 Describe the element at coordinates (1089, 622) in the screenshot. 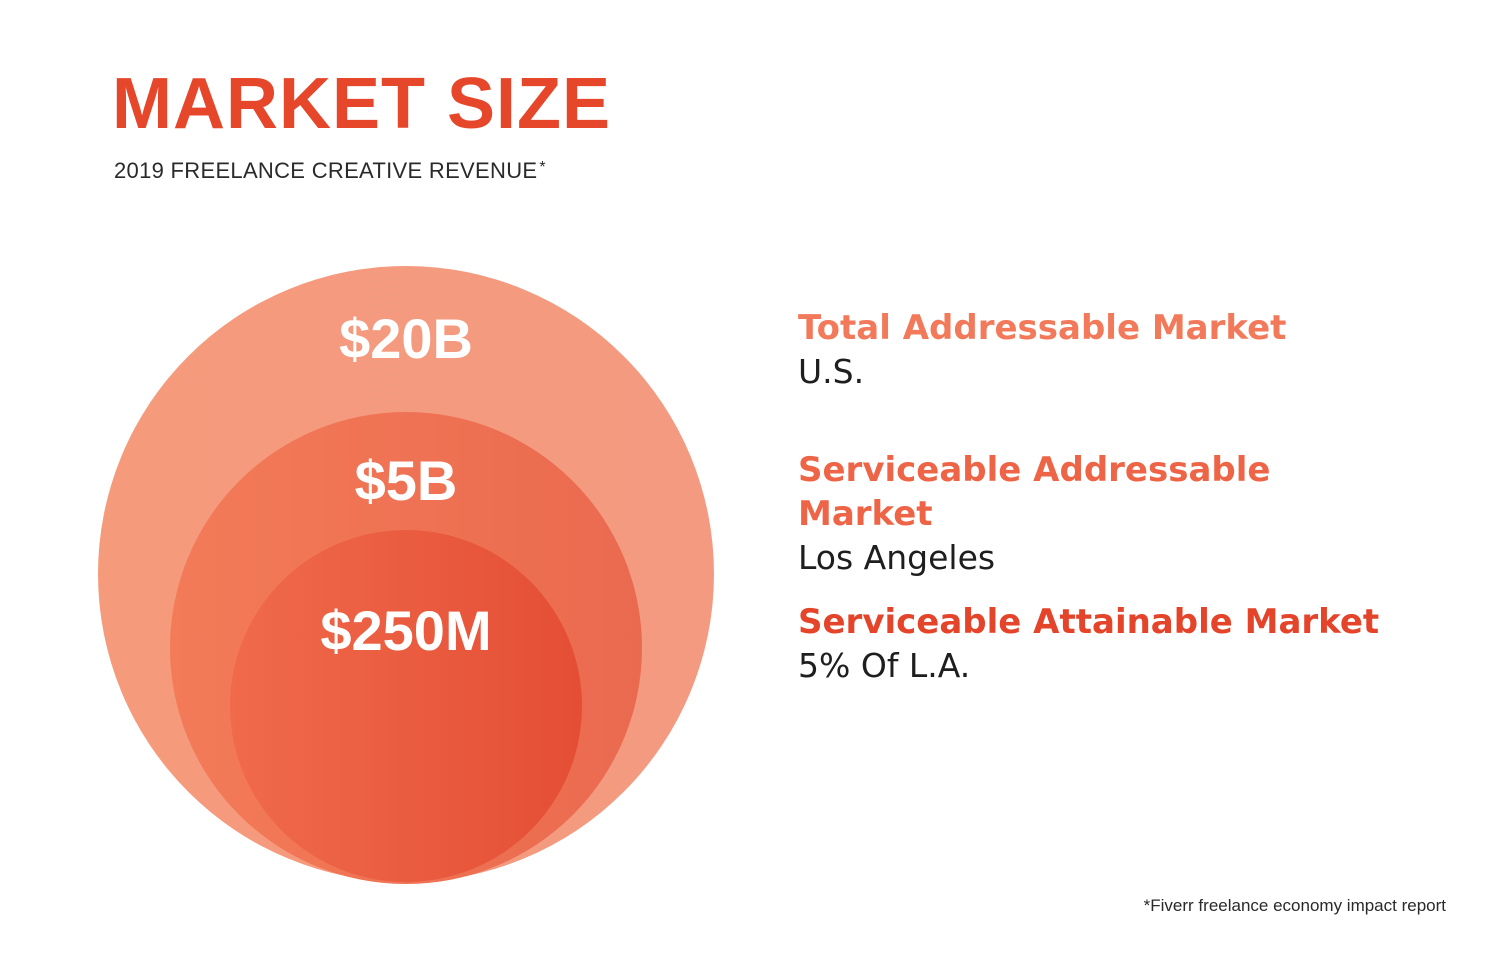

I see `legend-som-heading: Serviceable Attainable Market` at that location.